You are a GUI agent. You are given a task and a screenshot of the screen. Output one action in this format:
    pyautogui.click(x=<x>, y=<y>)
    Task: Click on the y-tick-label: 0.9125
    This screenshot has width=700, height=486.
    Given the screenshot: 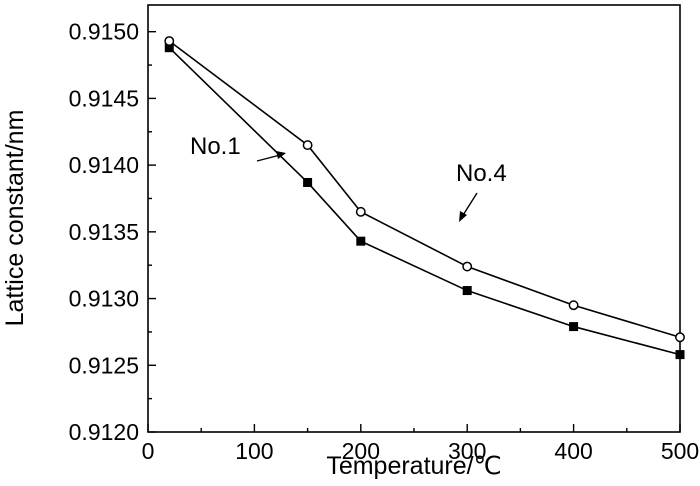 What is the action you would take?
    pyautogui.click(x=104, y=365)
    